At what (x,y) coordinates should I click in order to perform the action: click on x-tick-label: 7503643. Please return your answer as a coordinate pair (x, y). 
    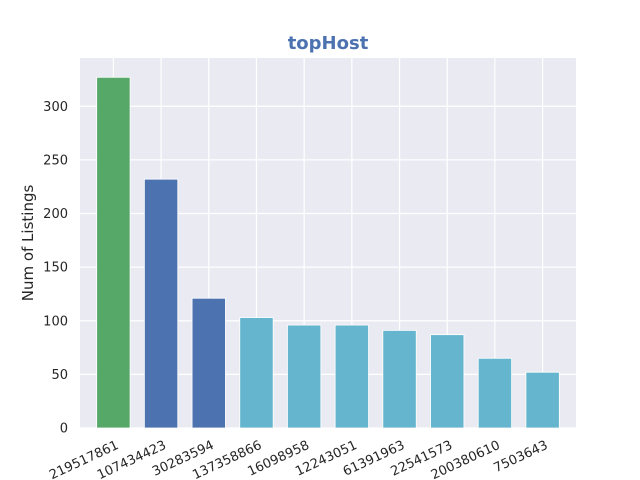
    Looking at the image, I should click on (520, 457).